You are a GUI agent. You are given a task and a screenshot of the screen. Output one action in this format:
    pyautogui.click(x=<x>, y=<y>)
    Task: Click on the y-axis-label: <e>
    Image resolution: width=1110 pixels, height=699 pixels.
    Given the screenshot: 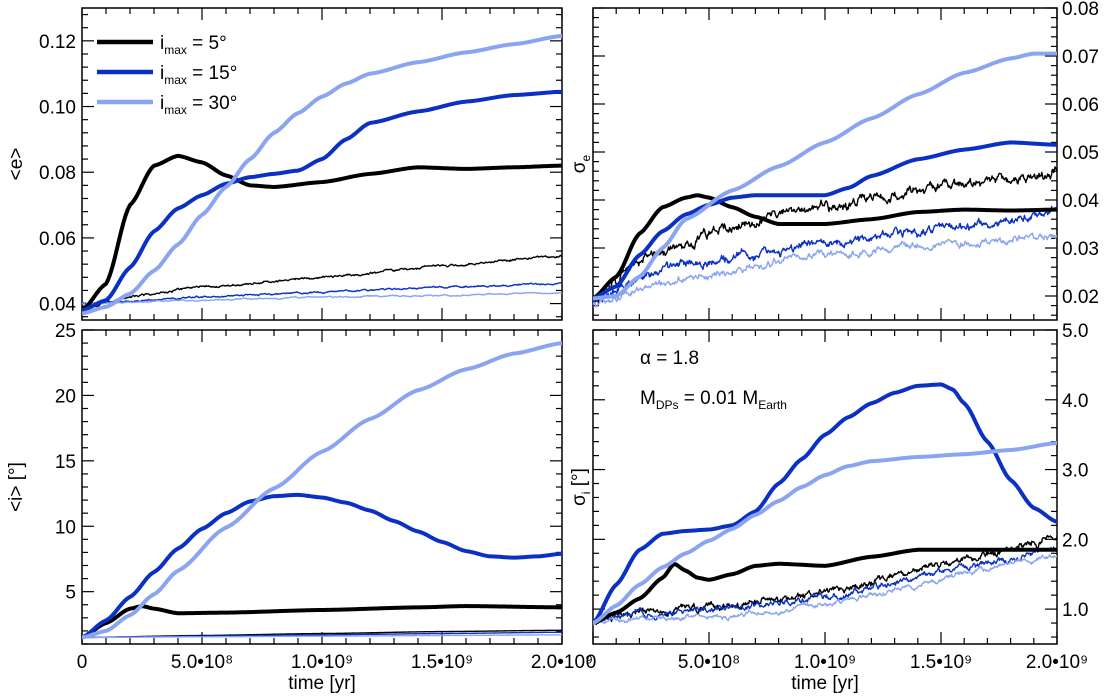 What is the action you would take?
    pyautogui.click(x=16, y=164)
    